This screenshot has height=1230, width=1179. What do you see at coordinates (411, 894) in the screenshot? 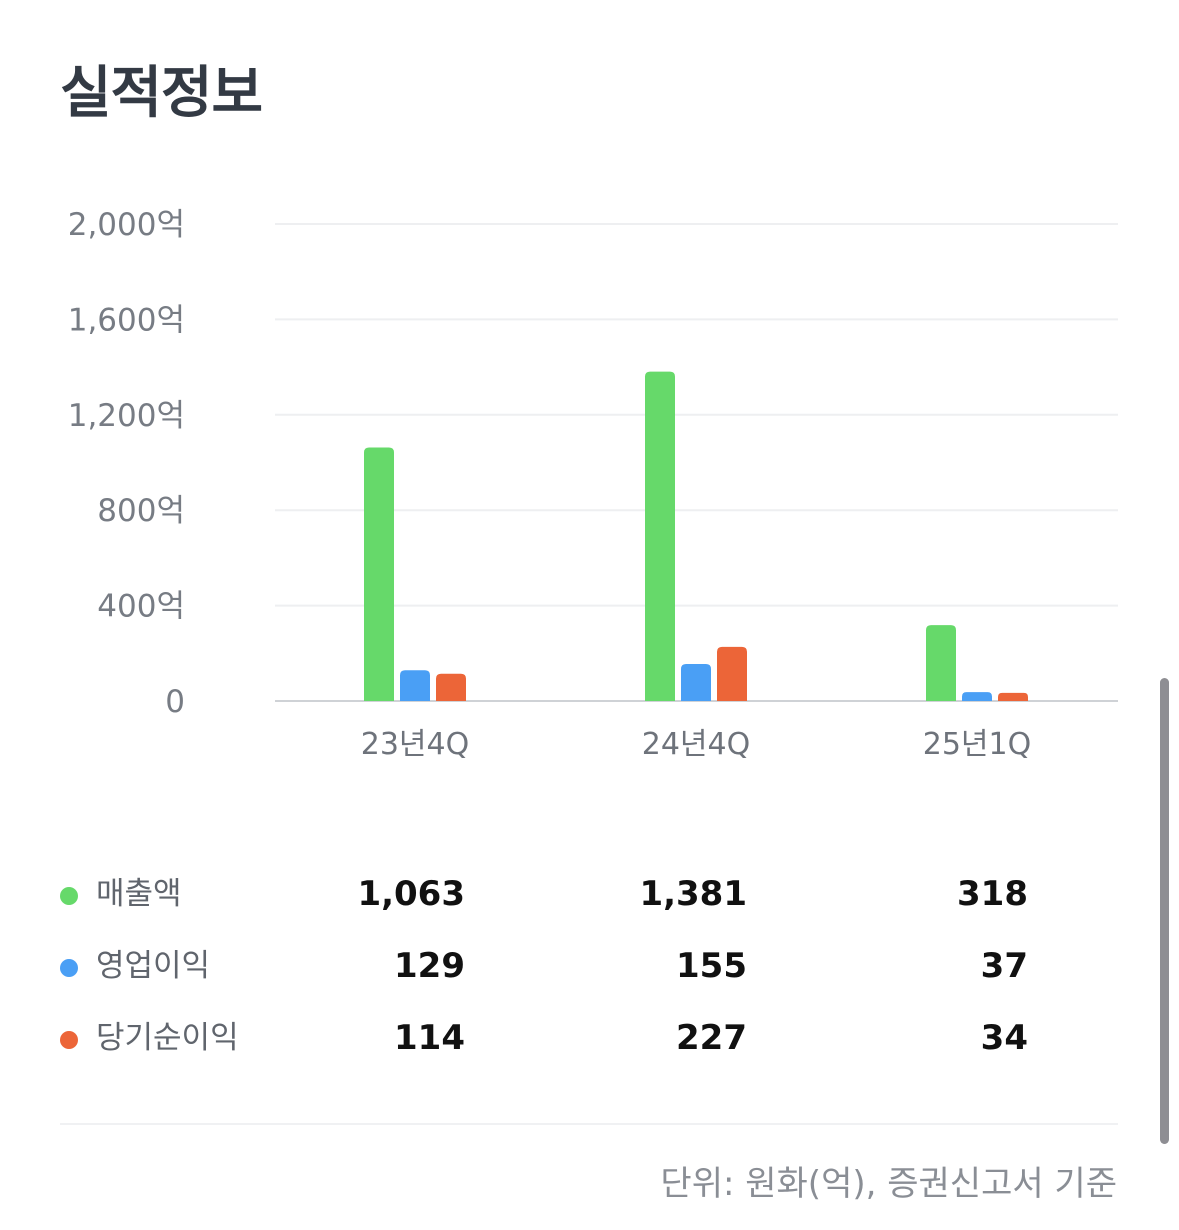
I see `table-cell: 1,063` at bounding box center [411, 894].